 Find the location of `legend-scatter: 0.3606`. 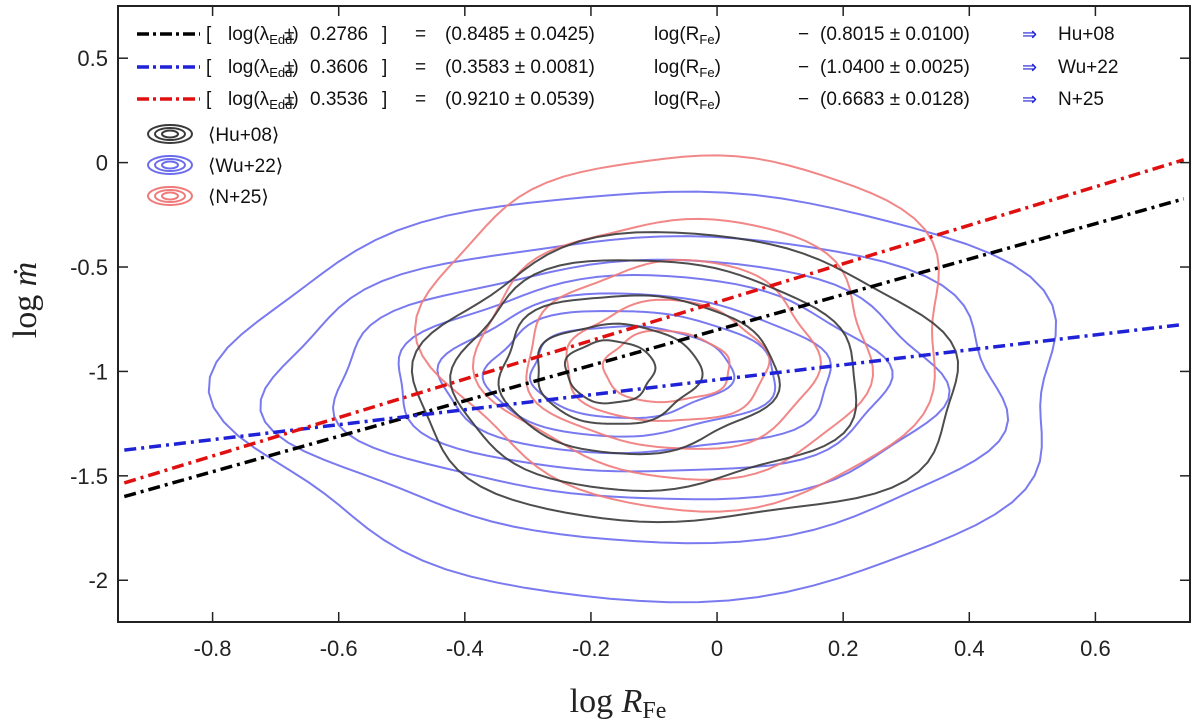

legend-scatter: 0.3606 is located at coordinates (339, 67).